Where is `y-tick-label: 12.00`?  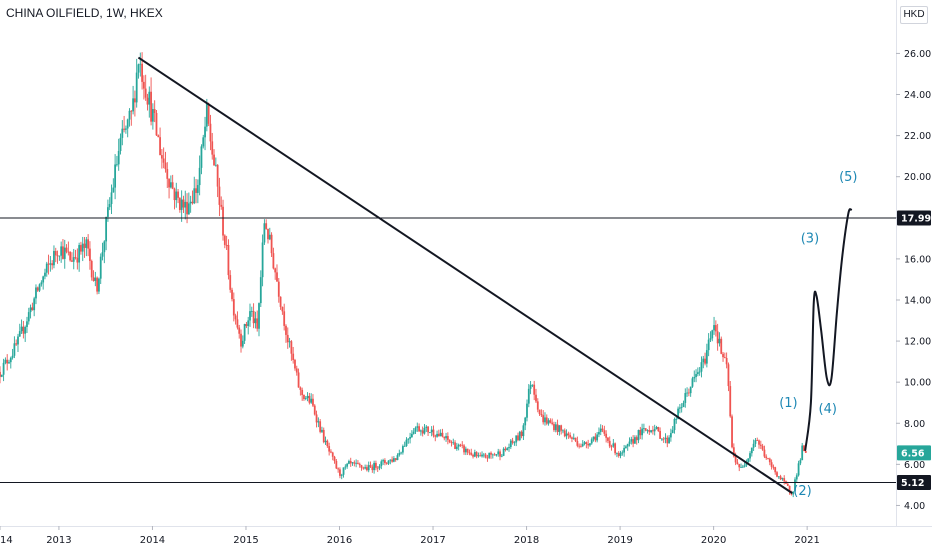
y-tick-label: 12.00 is located at coordinates (917, 342).